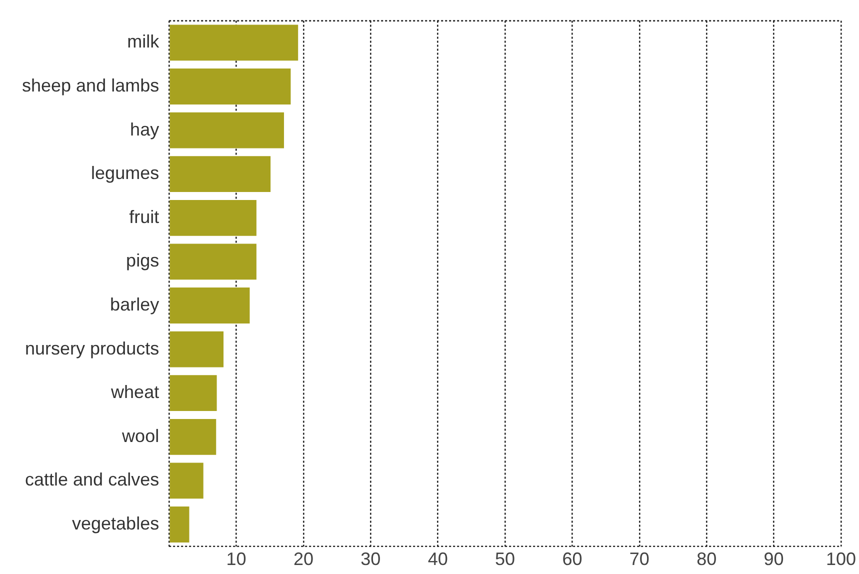 This screenshot has height=574, width=859. Describe the element at coordinates (303, 559) in the screenshot. I see `x-tick-label: 20` at that location.